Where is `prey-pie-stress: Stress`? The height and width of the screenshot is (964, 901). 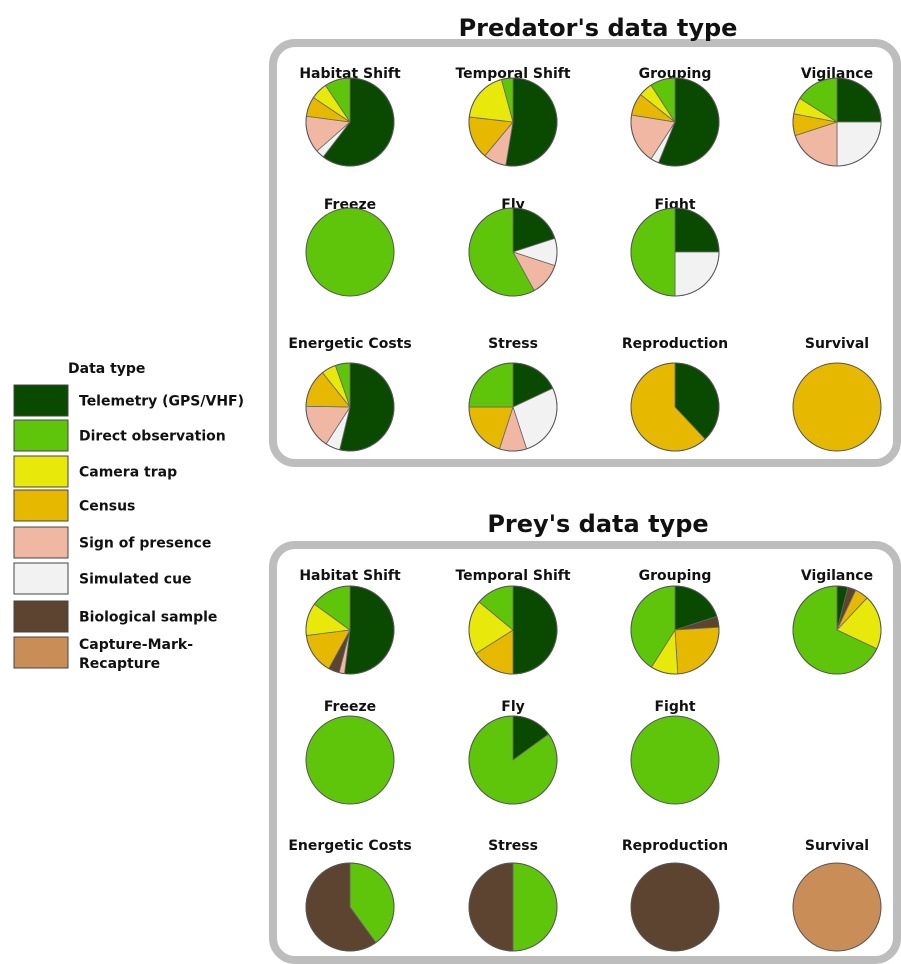 prey-pie-stress: Stress is located at coordinates (513, 895).